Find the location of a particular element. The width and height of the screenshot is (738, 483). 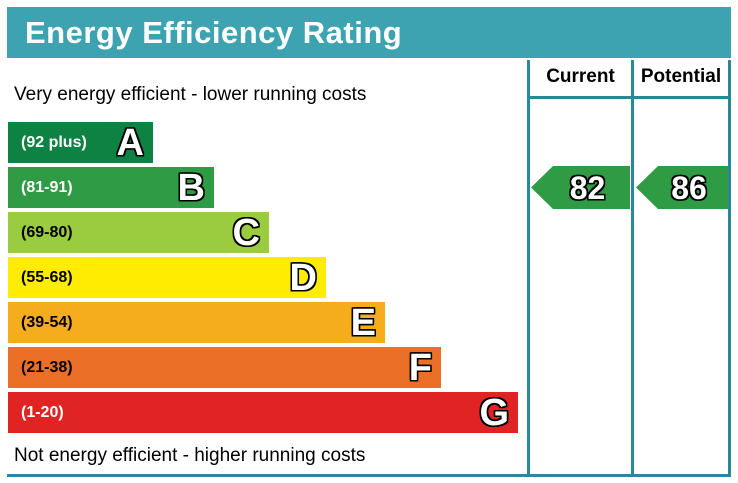

current-column-header: Current is located at coordinates (580, 76).